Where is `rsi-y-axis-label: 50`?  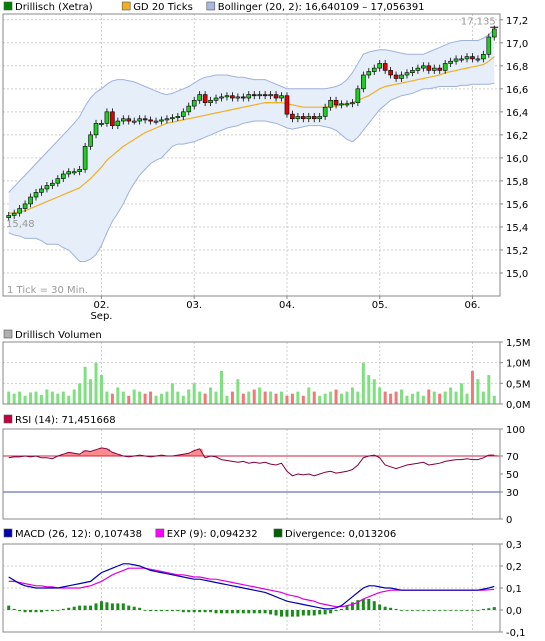 rsi-y-axis-label: 50 is located at coordinates (512, 475).